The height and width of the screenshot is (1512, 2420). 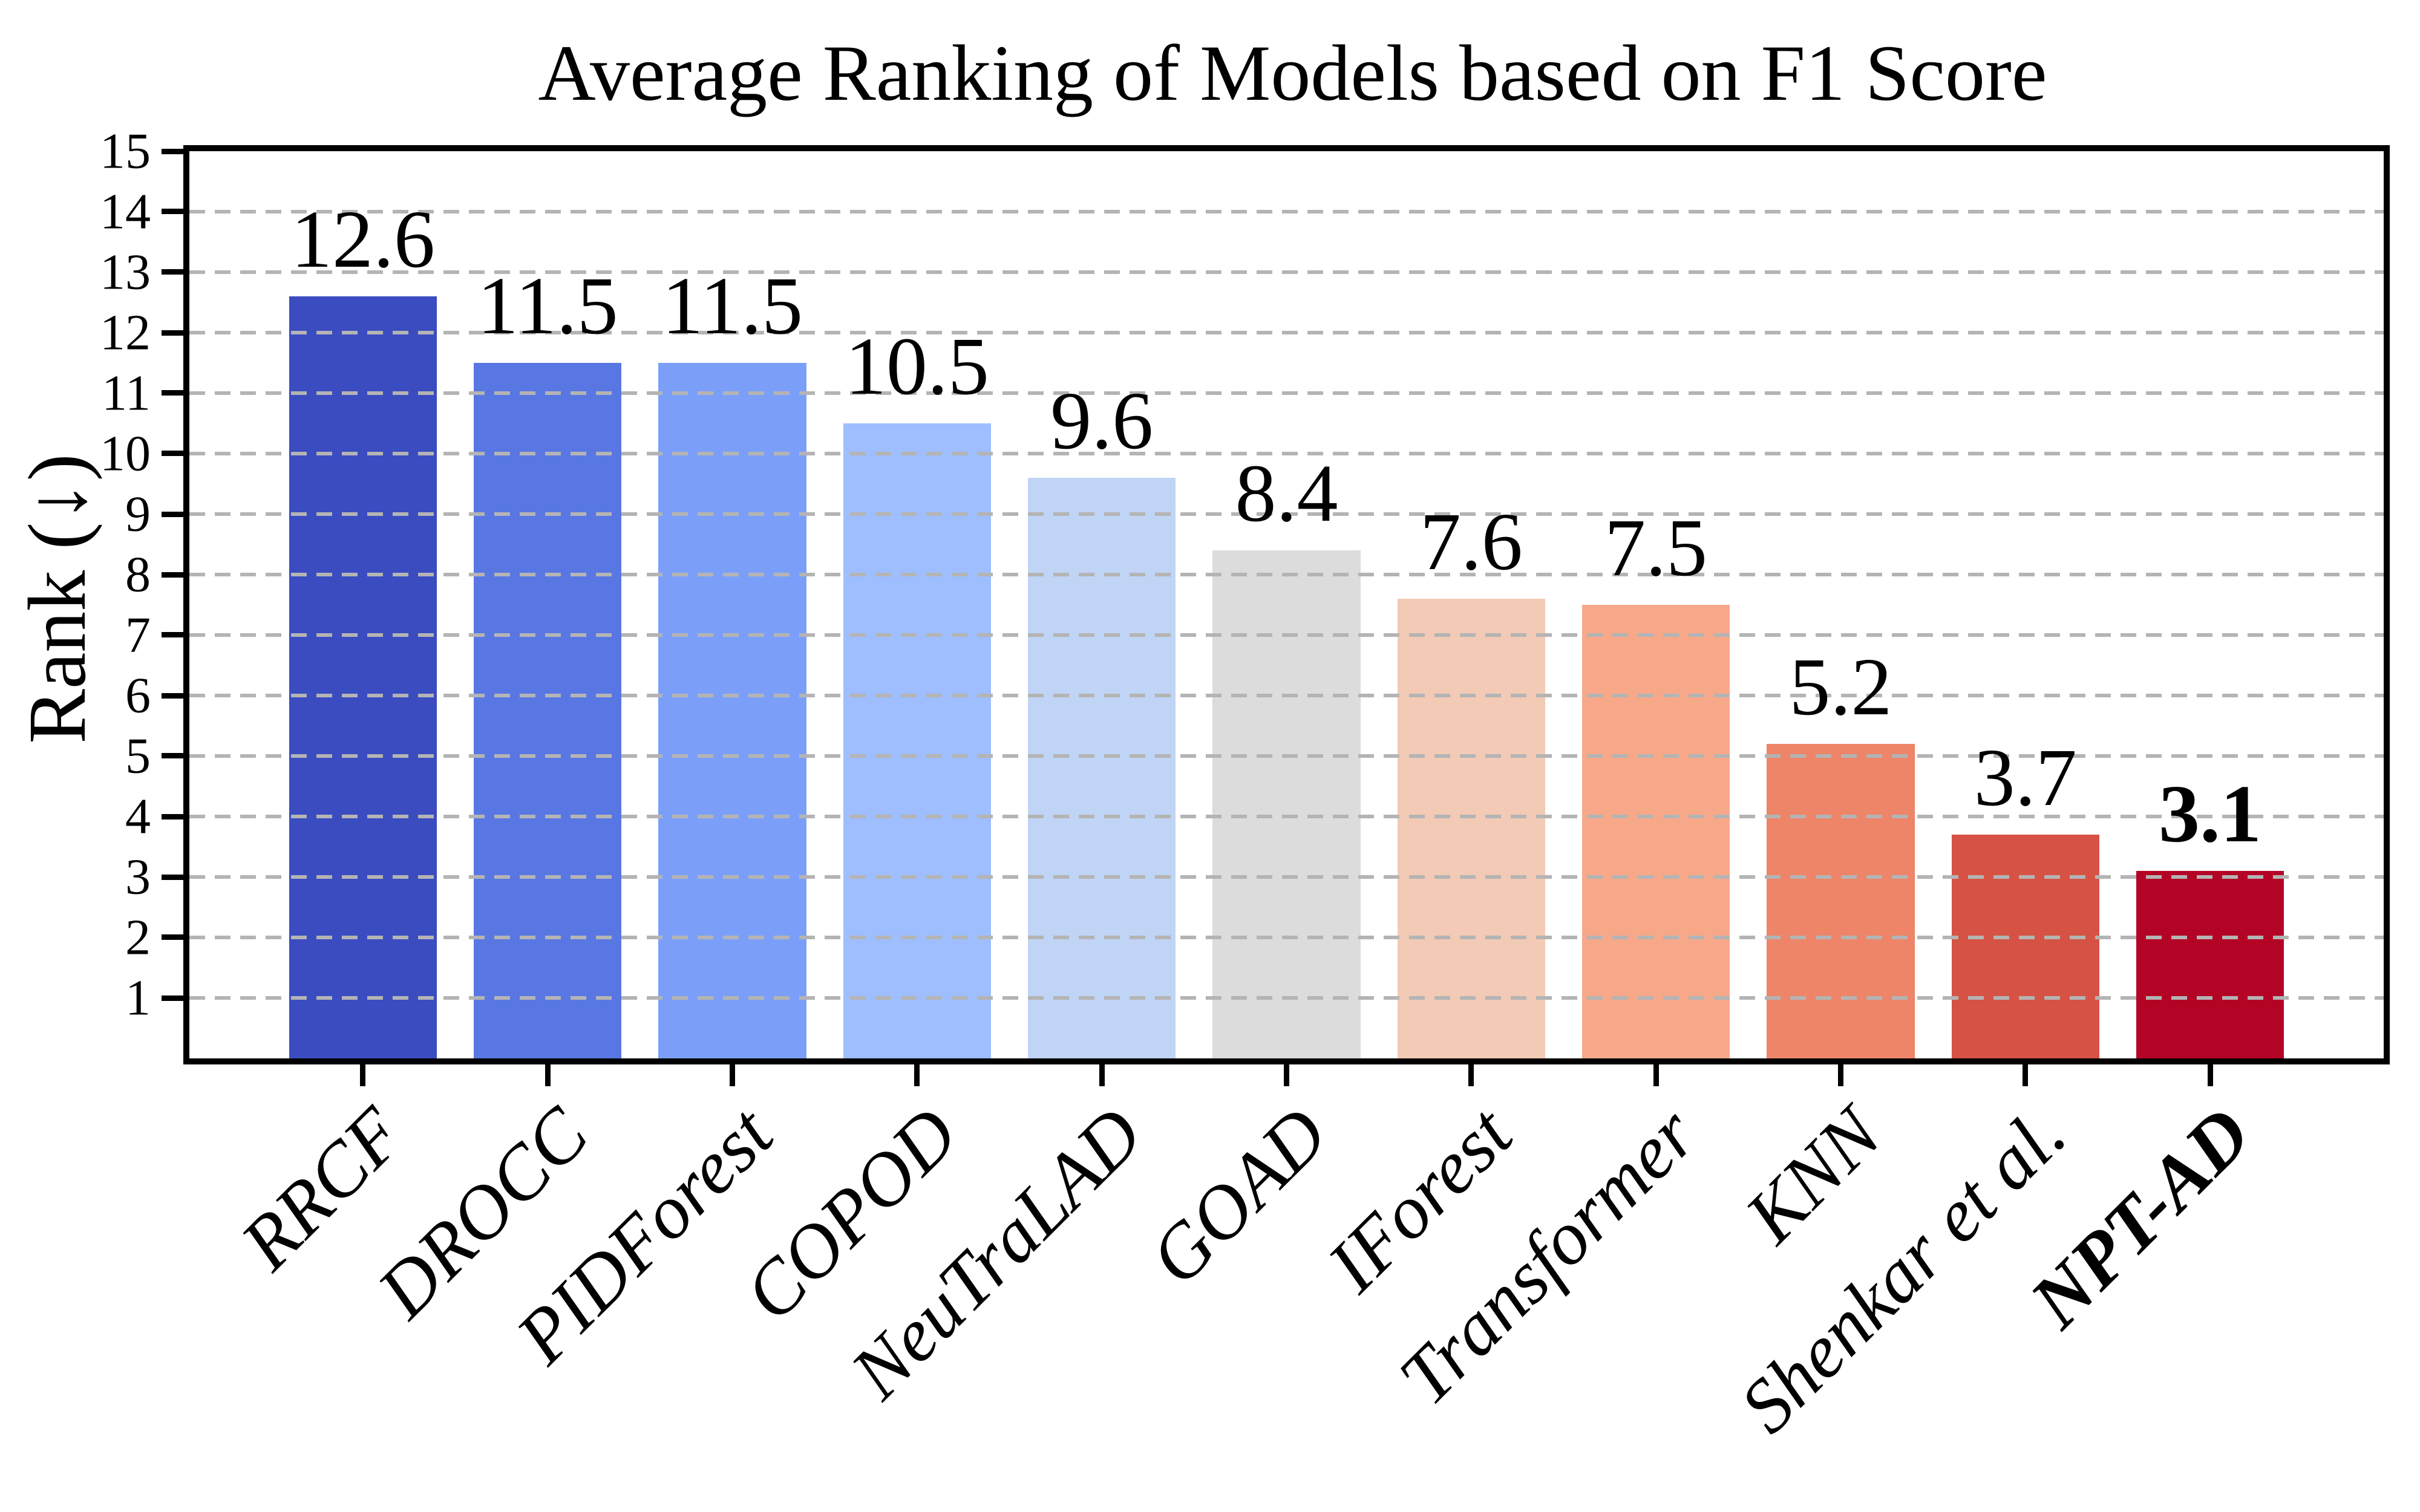 What do you see at coordinates (732, 306) in the screenshot?
I see `value-label-pidforest: 11.5` at bounding box center [732, 306].